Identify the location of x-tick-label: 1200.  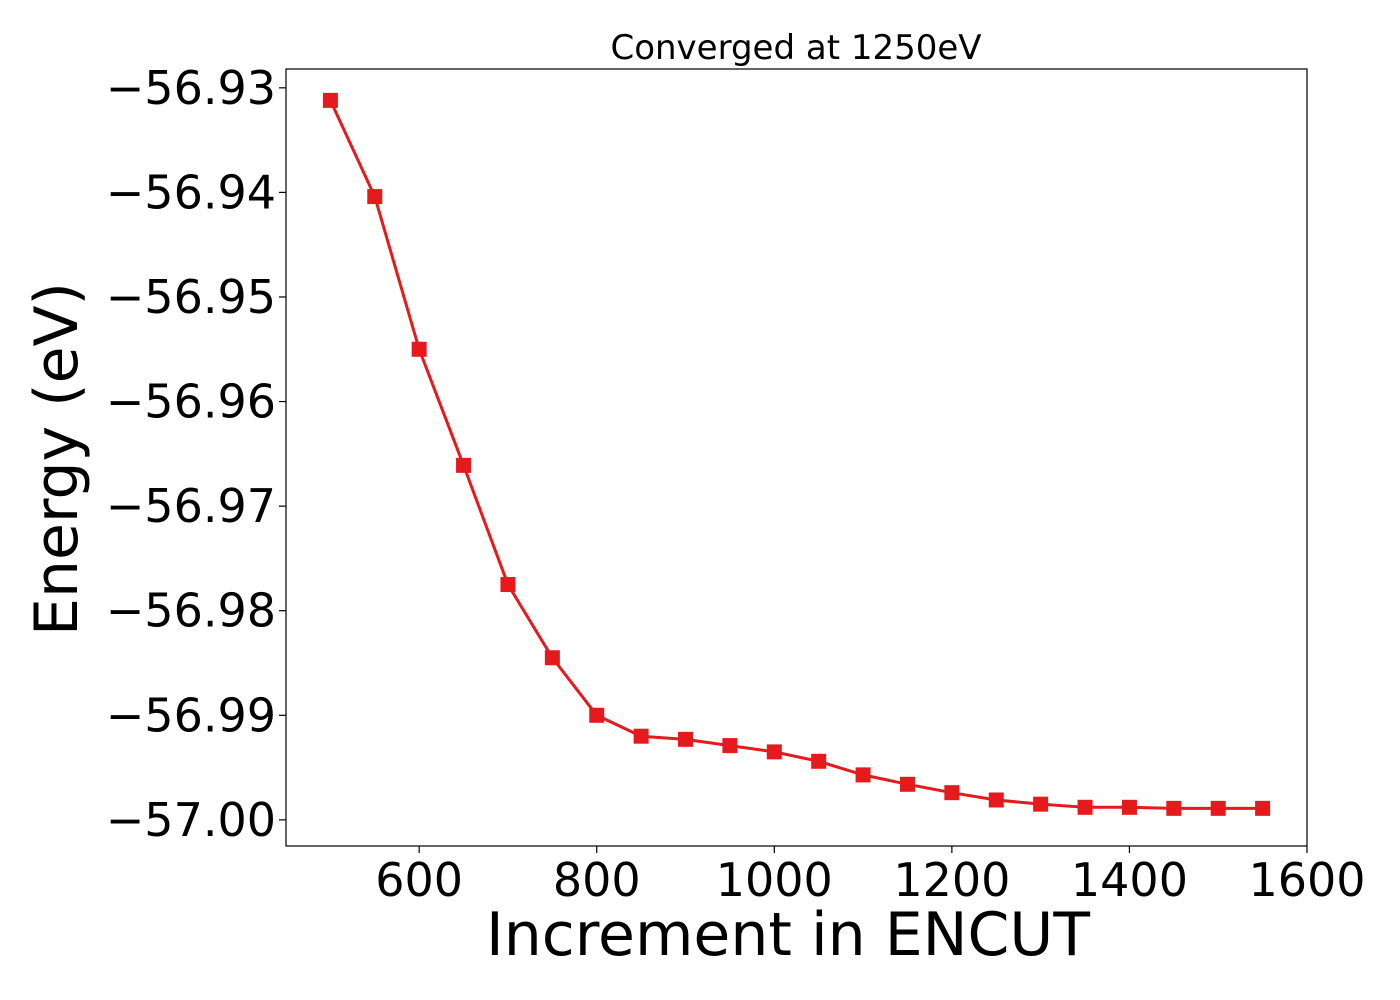
(951, 880).